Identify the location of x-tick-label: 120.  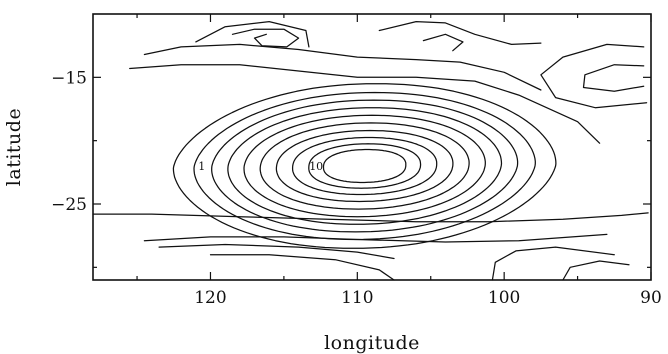
(210, 298).